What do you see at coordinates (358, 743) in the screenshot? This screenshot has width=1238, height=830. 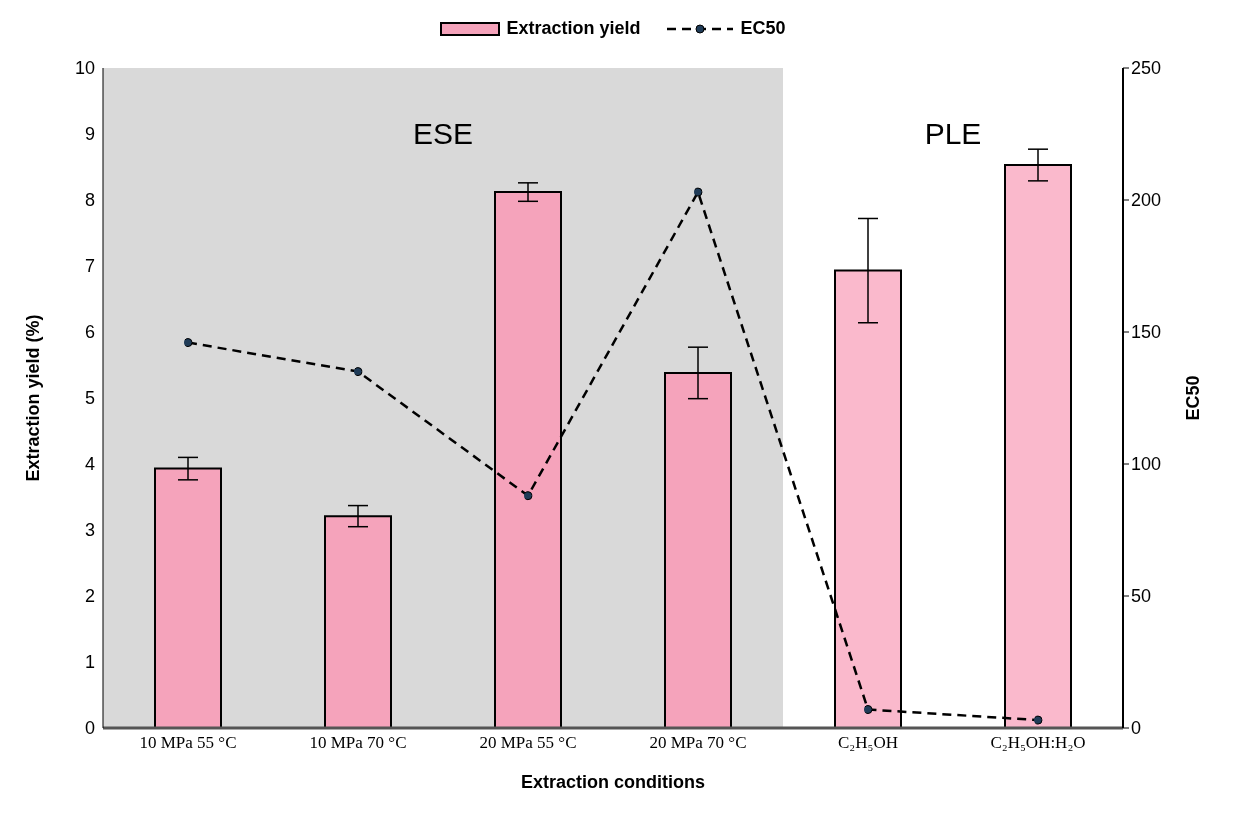 I see `x-tick-label: 10 MPa 70 °C` at bounding box center [358, 743].